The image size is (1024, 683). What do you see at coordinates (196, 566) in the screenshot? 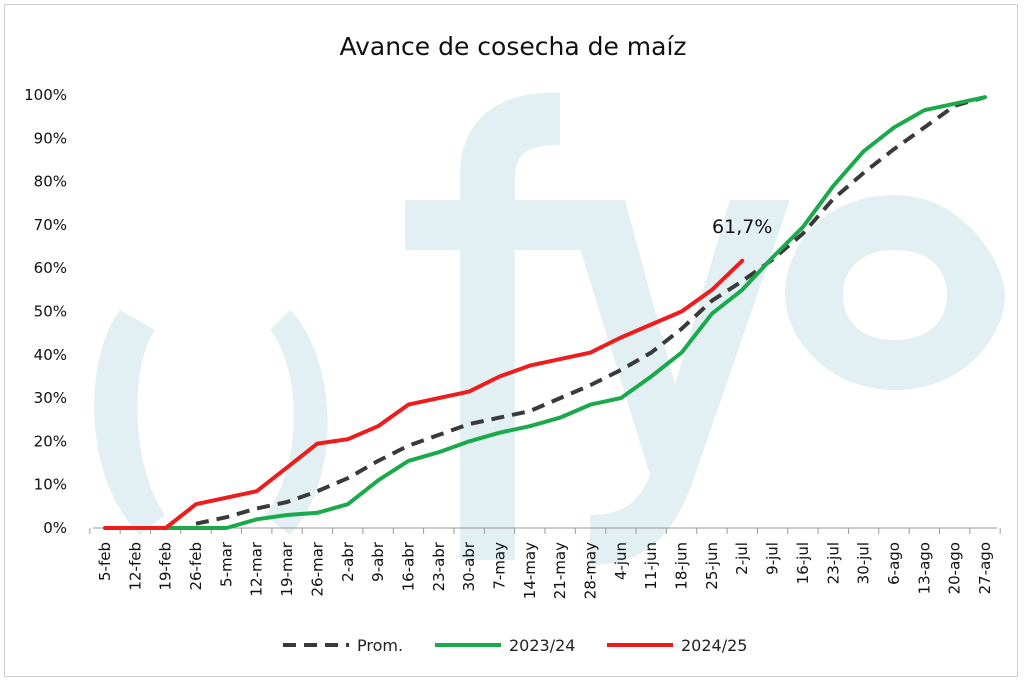
I see `x-tick-label: 26-feb` at bounding box center [196, 566].